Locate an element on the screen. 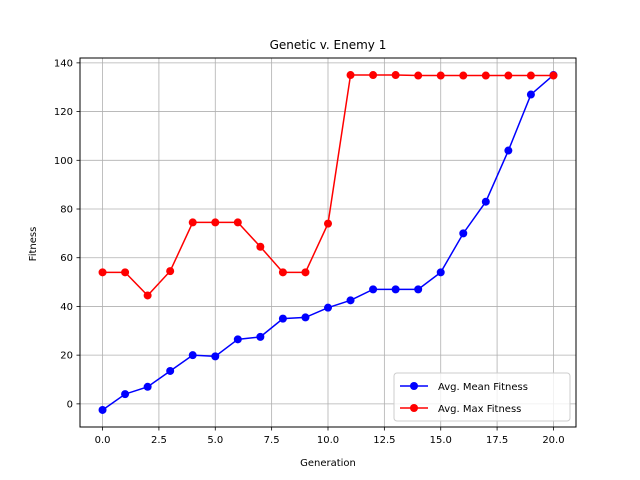 This screenshot has width=640, height=480. x-axis-title: Generation is located at coordinates (328, 463).